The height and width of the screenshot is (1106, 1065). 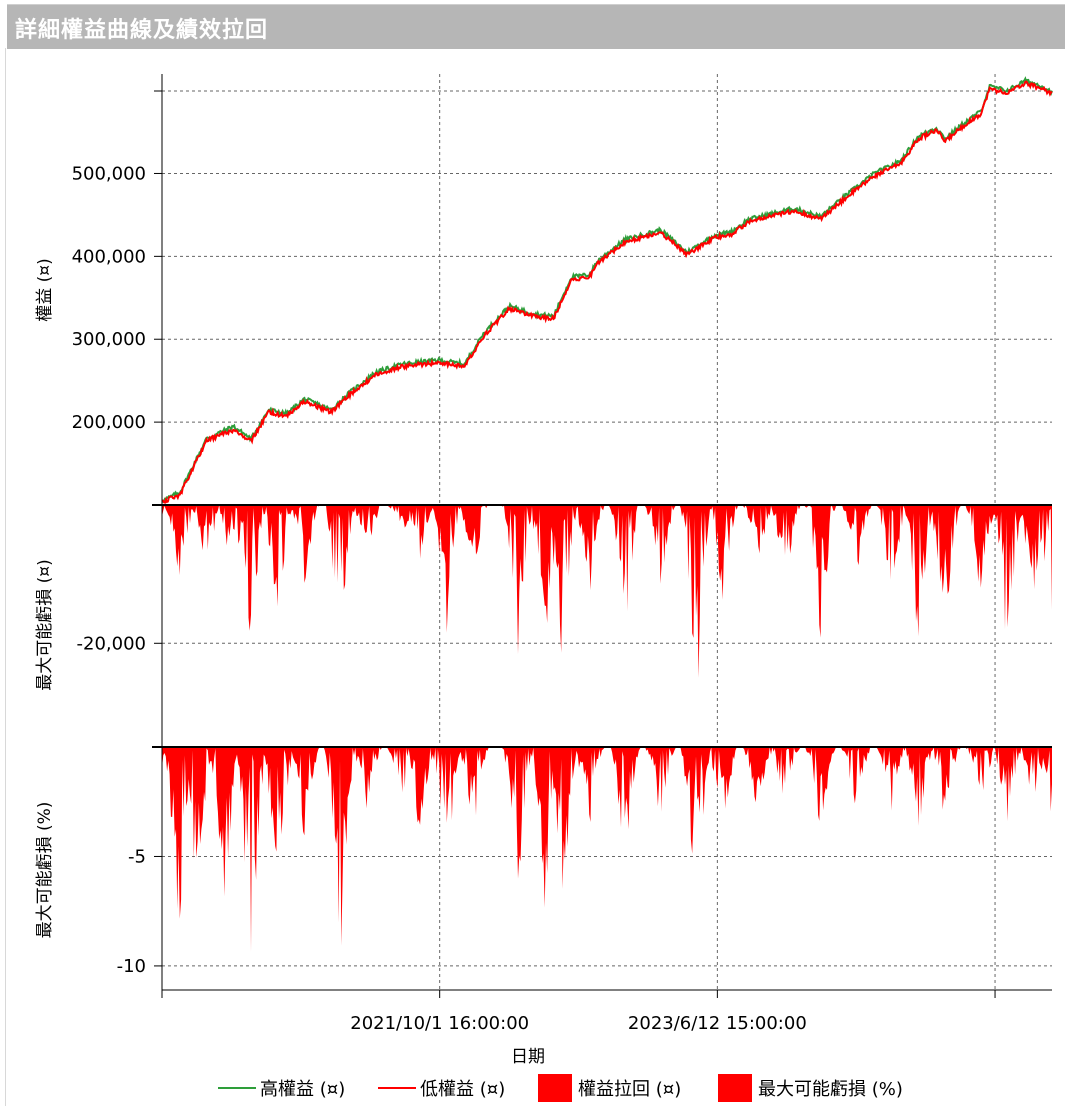 I want to click on legend: 高權益 (¤) 低權益 (¤) 權益拉回 (¤) 最大可能虧損 (%), so click(x=532, y=1088).